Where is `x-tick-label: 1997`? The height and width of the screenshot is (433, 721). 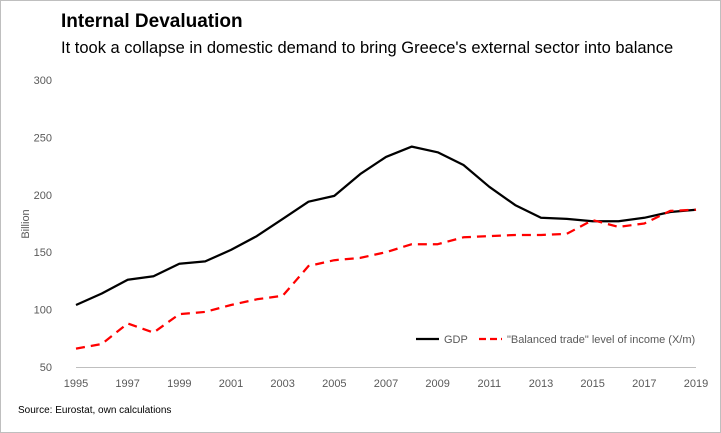
x-tick-label: 1997 is located at coordinates (127, 384).